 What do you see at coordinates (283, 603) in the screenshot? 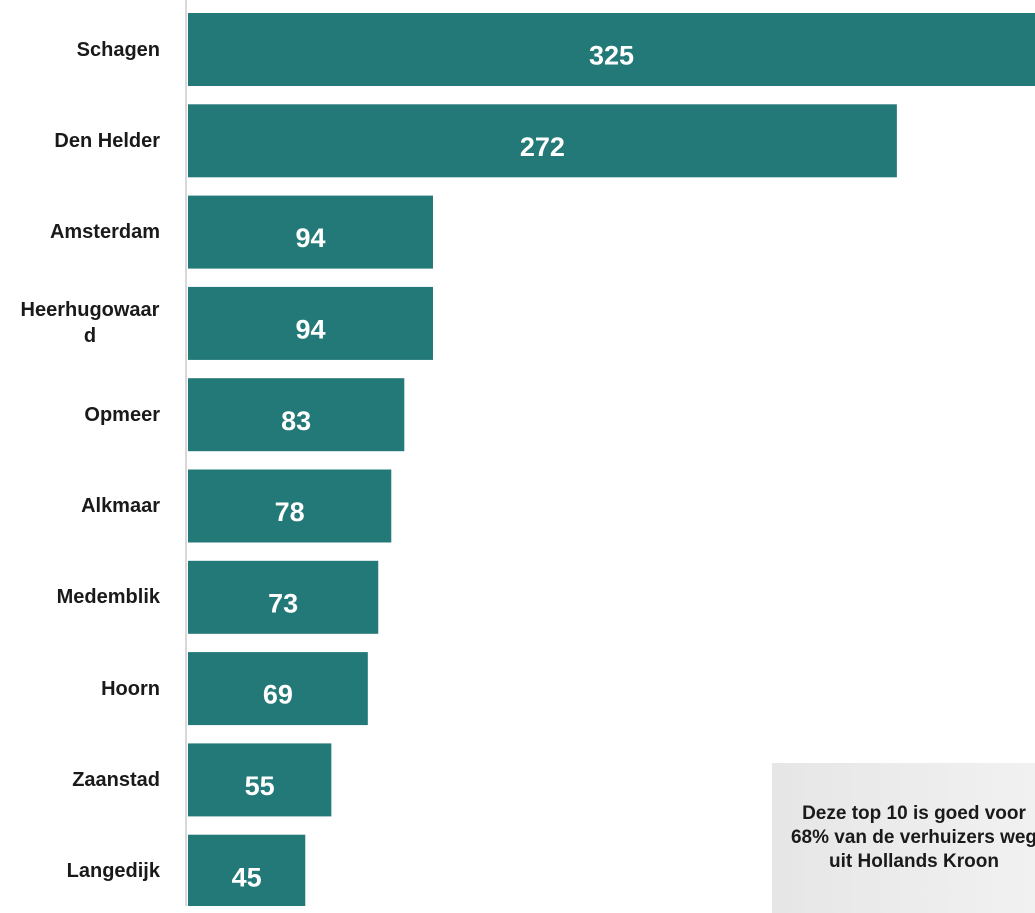
I see `value-label: 73` at bounding box center [283, 603].